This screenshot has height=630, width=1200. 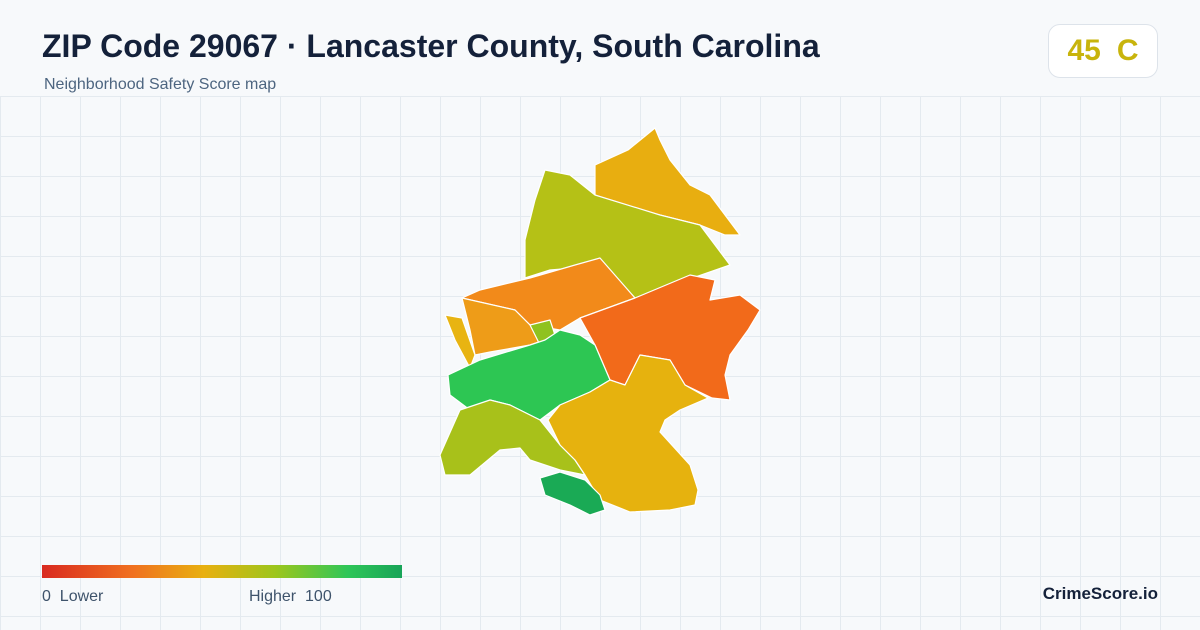 I want to click on legend-max: 100, so click(x=318, y=596).